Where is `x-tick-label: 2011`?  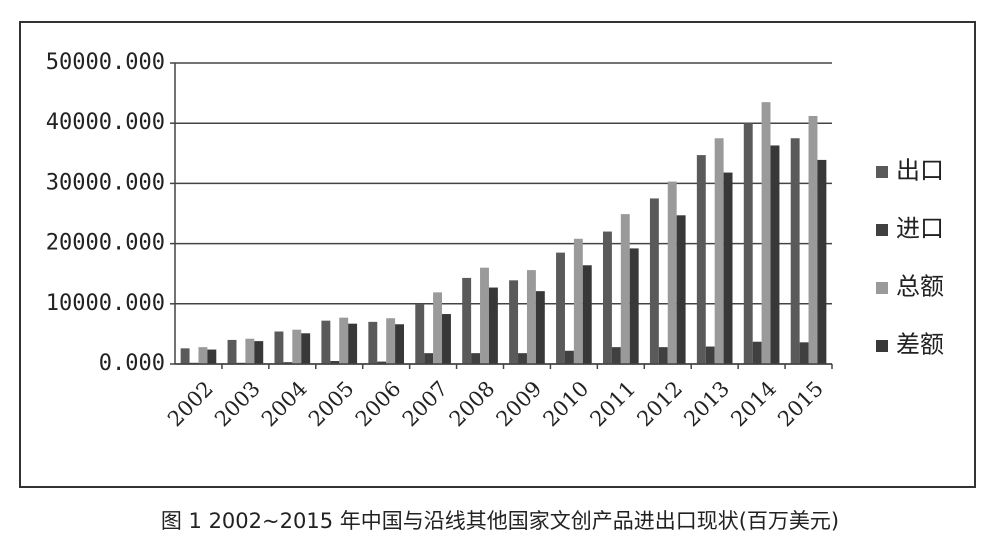 x-tick-label: 2011 is located at coordinates (612, 403).